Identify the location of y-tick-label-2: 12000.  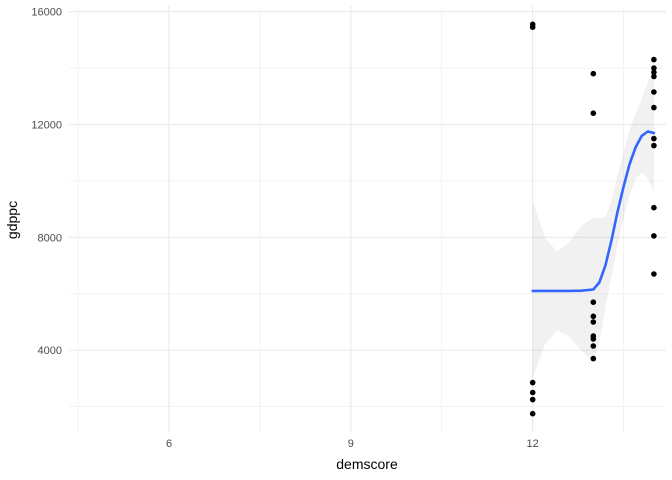
(46, 125).